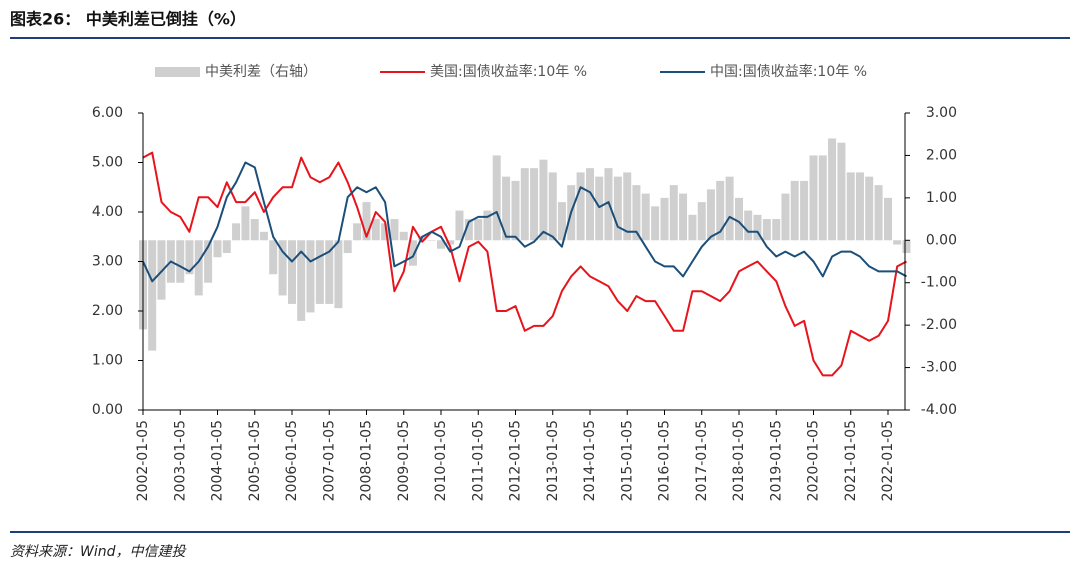  What do you see at coordinates (941, 155) in the screenshot?
I see `y2-tick-label: 2.00` at bounding box center [941, 155].